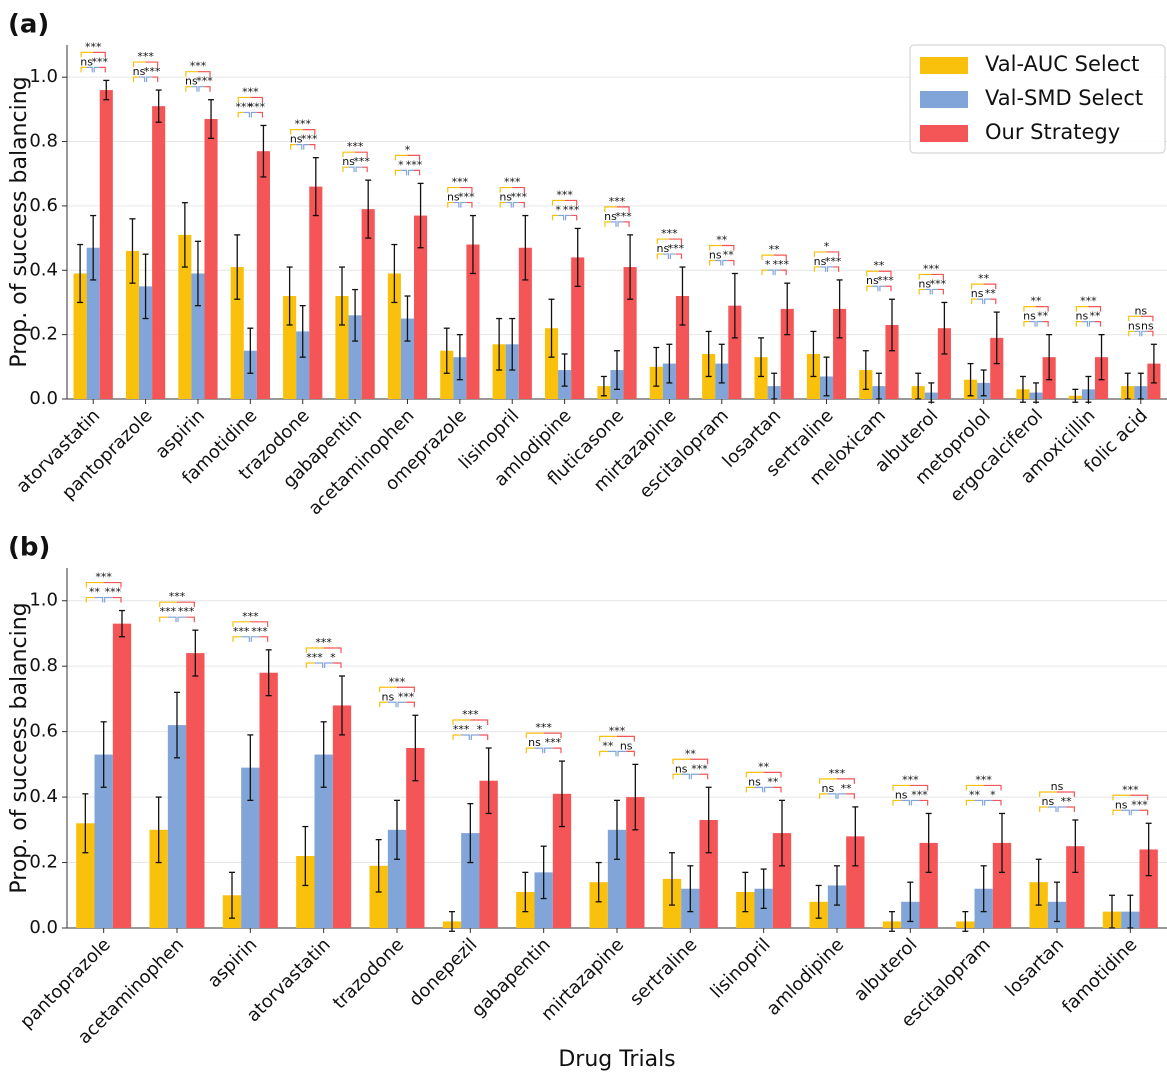 Image resolution: width=1167 pixels, height=1075 pixels. What do you see at coordinates (43, 269) in the screenshot?
I see `y-tick-label: 0.4` at bounding box center [43, 269].